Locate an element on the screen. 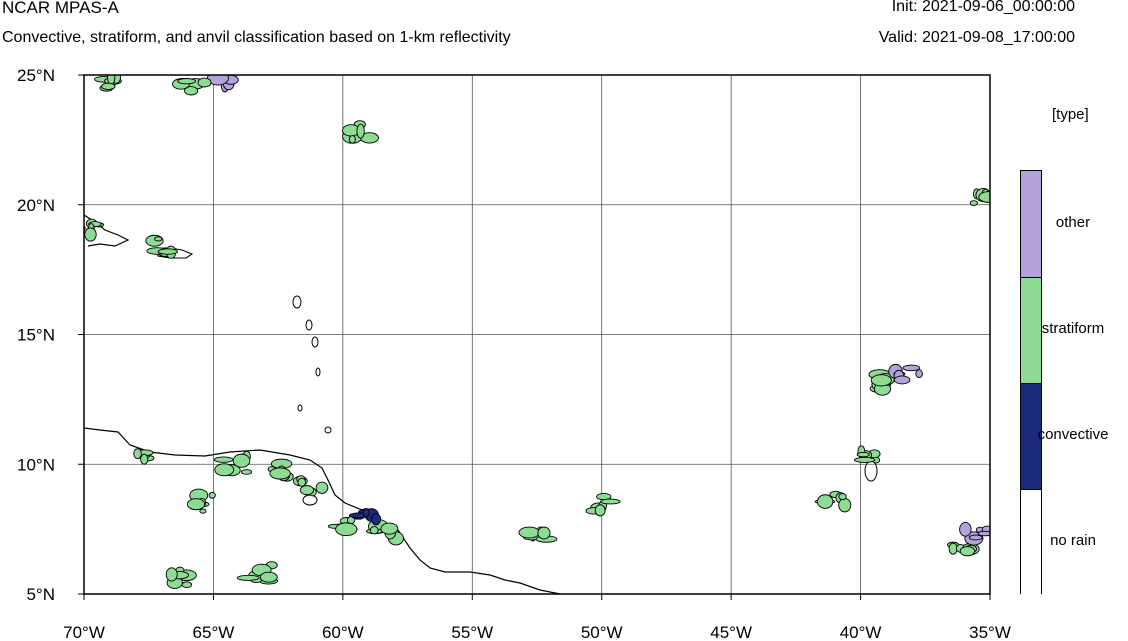 The image size is (1128, 641). lat-tick-label: 5°N is located at coordinates (40, 594).